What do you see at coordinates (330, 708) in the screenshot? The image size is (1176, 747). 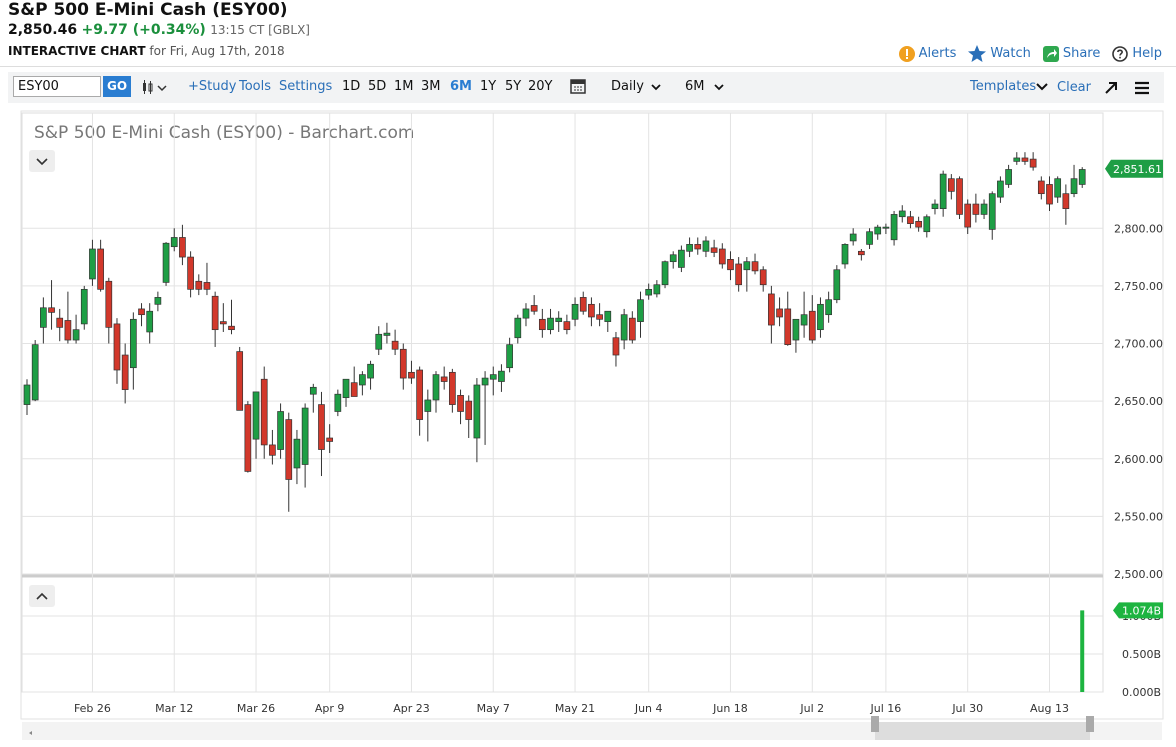 I see `x-tick-label: Apr 9` at bounding box center [330, 708].